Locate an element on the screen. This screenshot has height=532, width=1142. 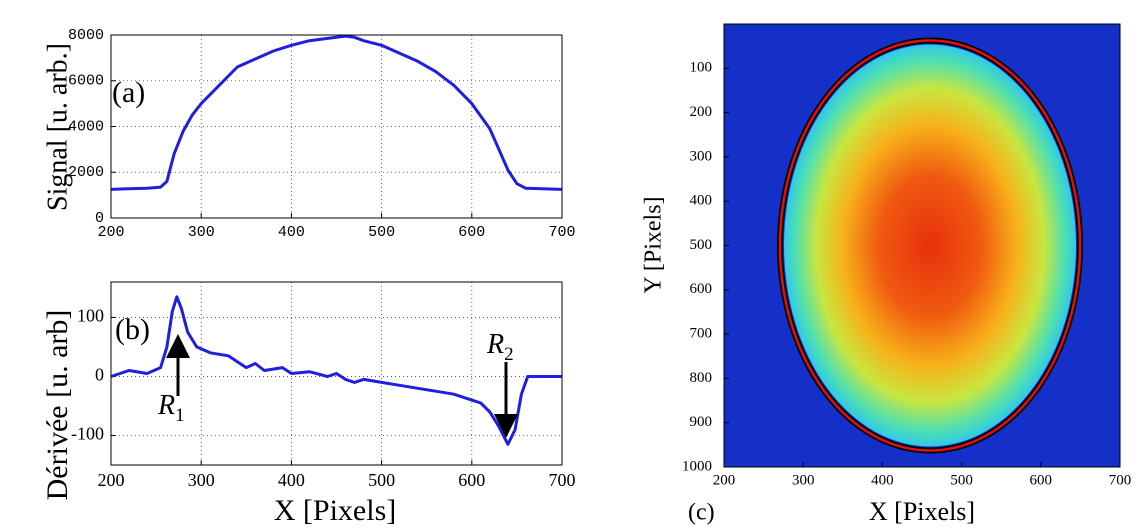
y-tick-label: 900 is located at coordinates (701, 422).